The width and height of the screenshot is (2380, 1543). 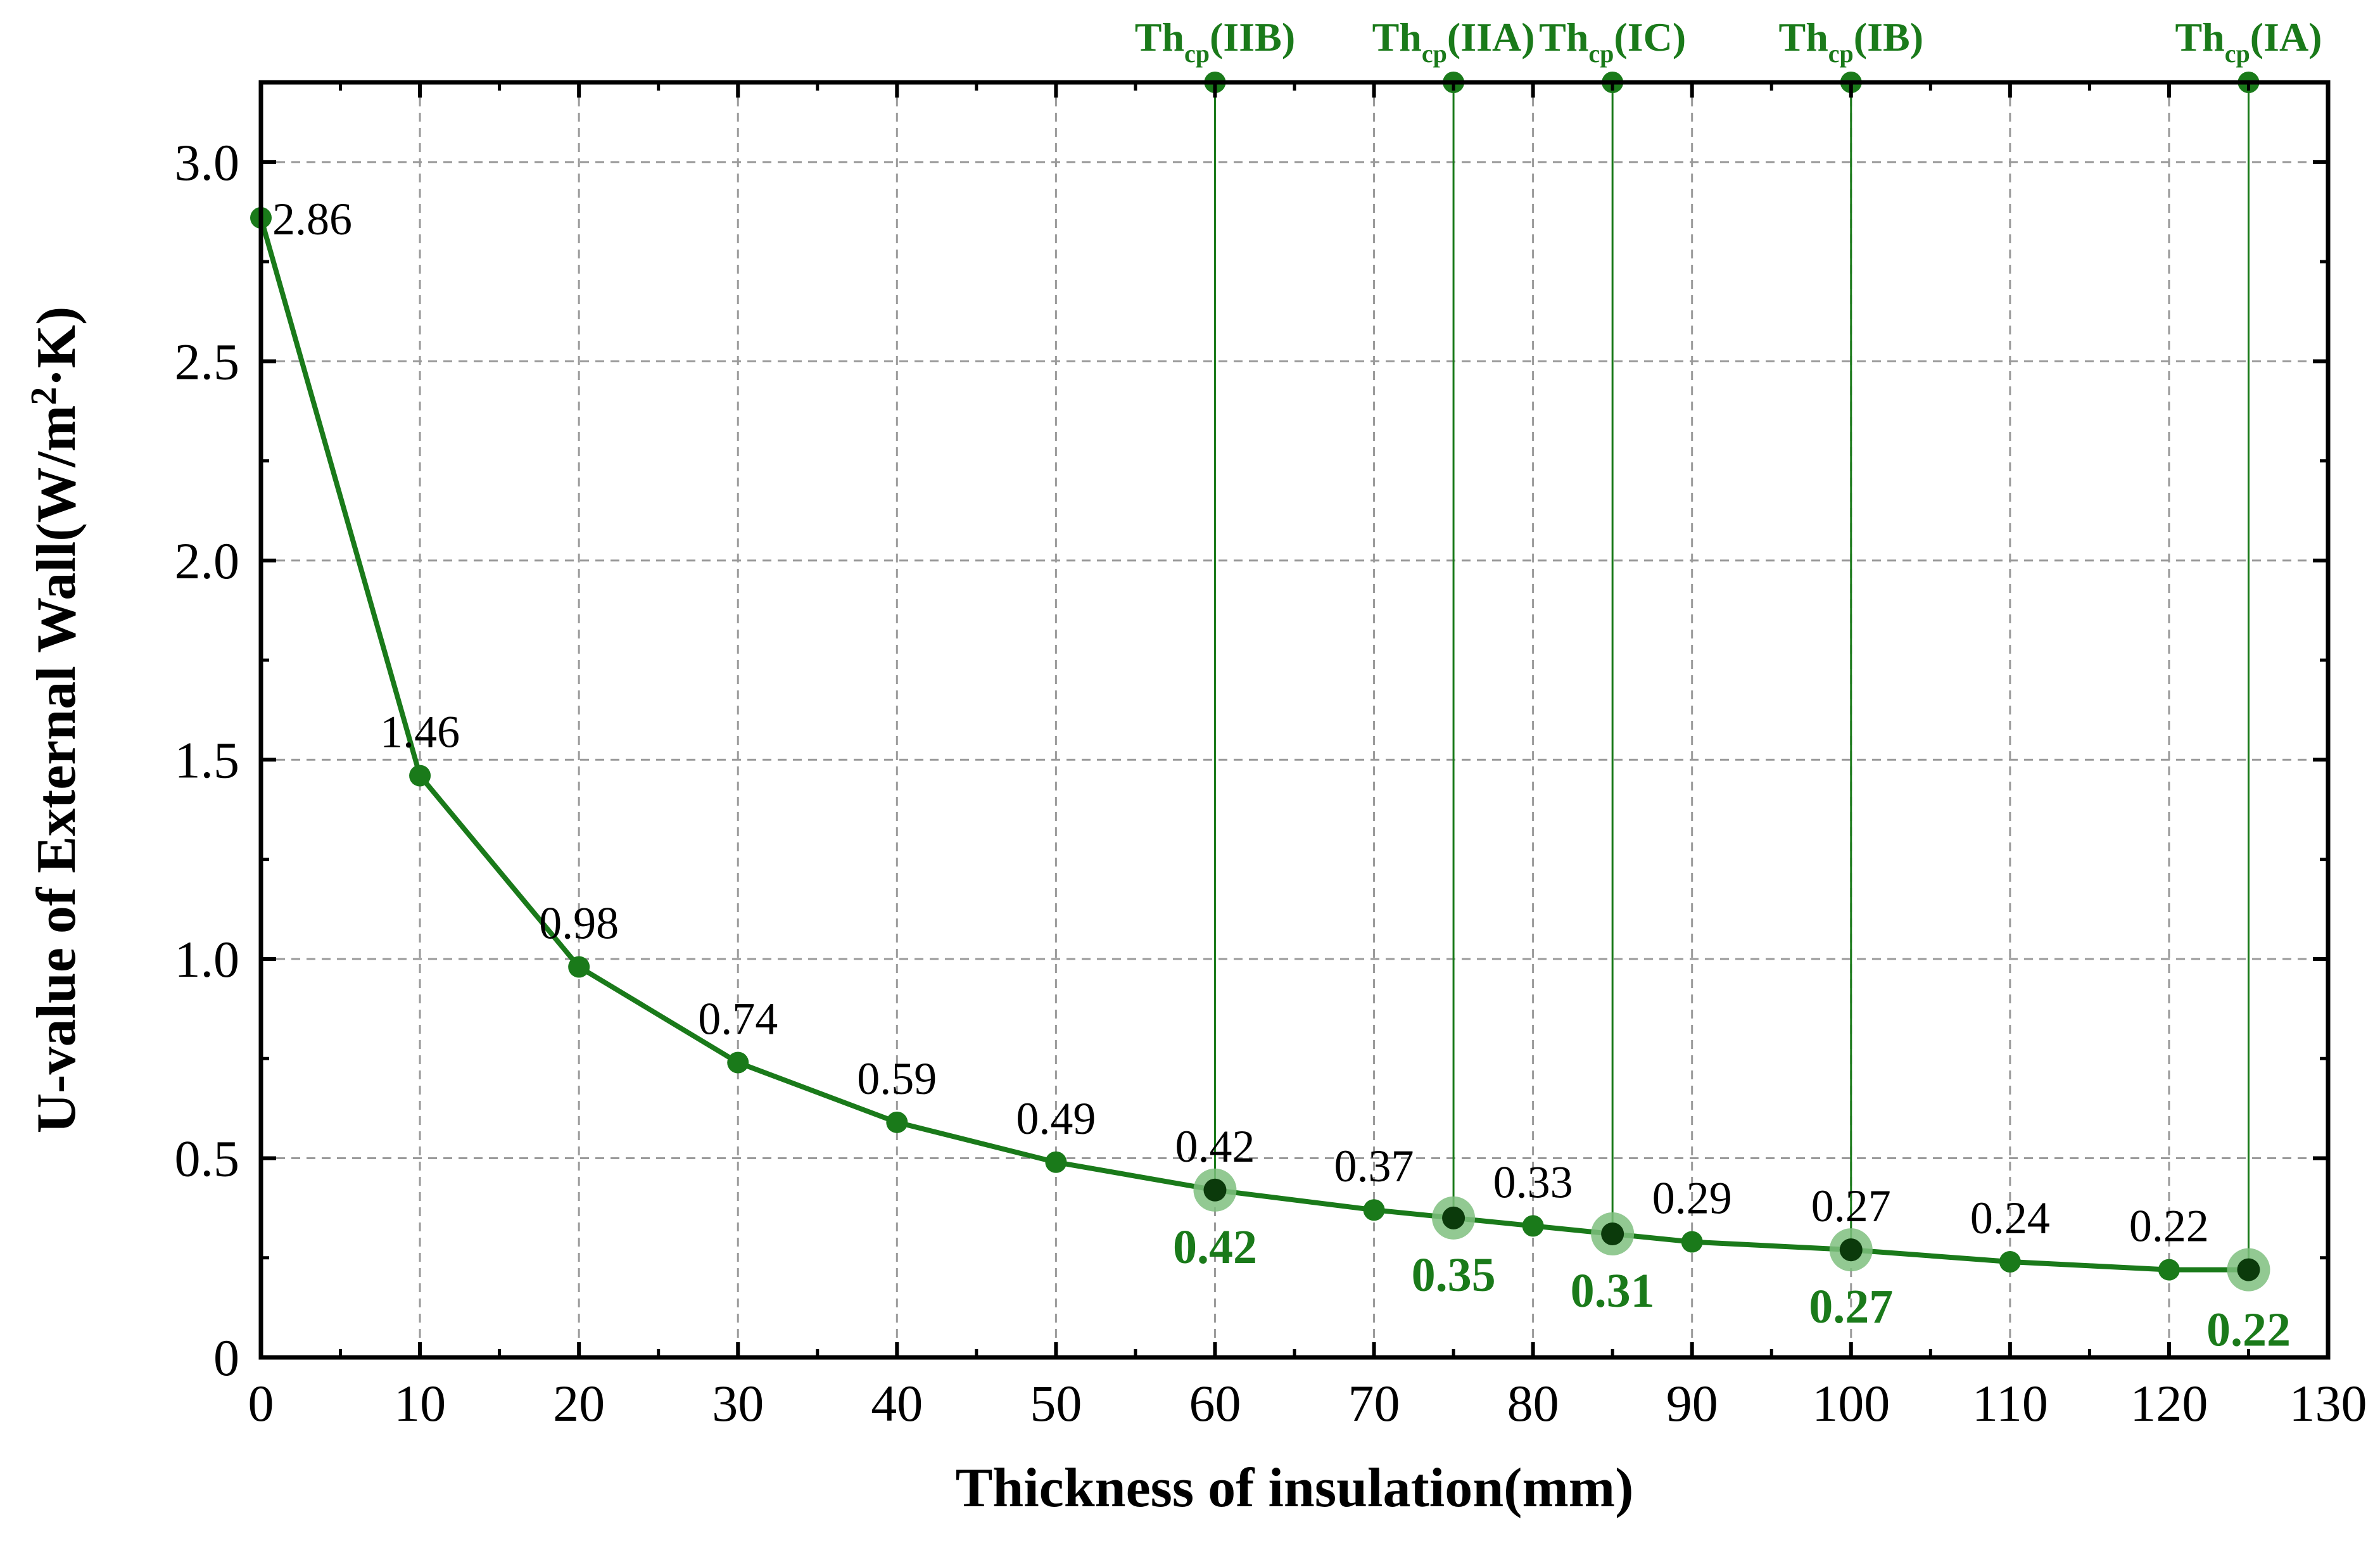 I want to click on data-label: 0.98, so click(x=579, y=923).